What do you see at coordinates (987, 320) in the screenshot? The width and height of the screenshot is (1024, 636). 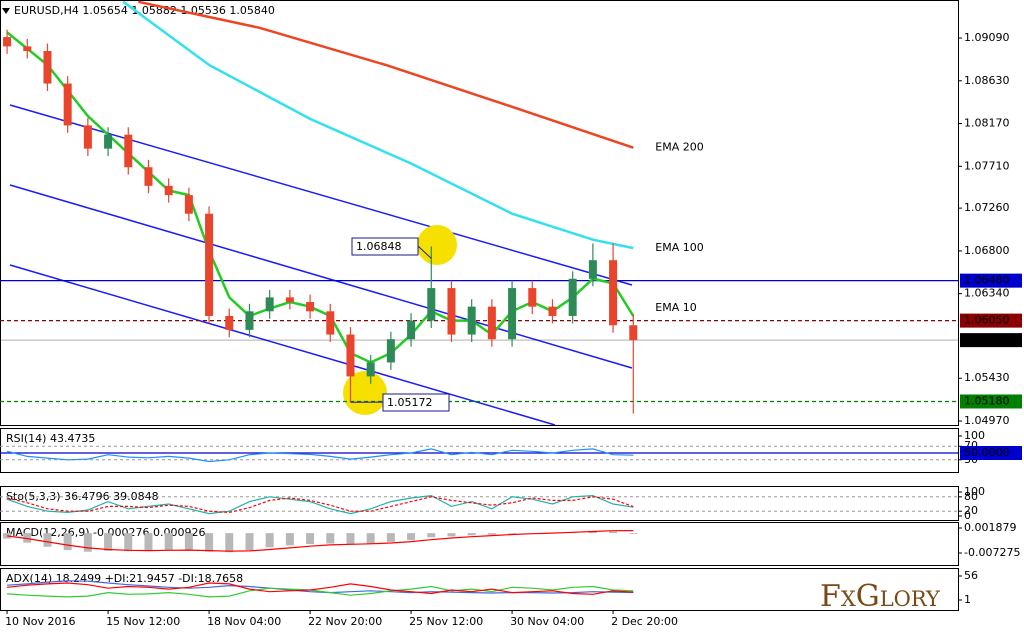 I see `level-label: 1.06050` at bounding box center [987, 320].